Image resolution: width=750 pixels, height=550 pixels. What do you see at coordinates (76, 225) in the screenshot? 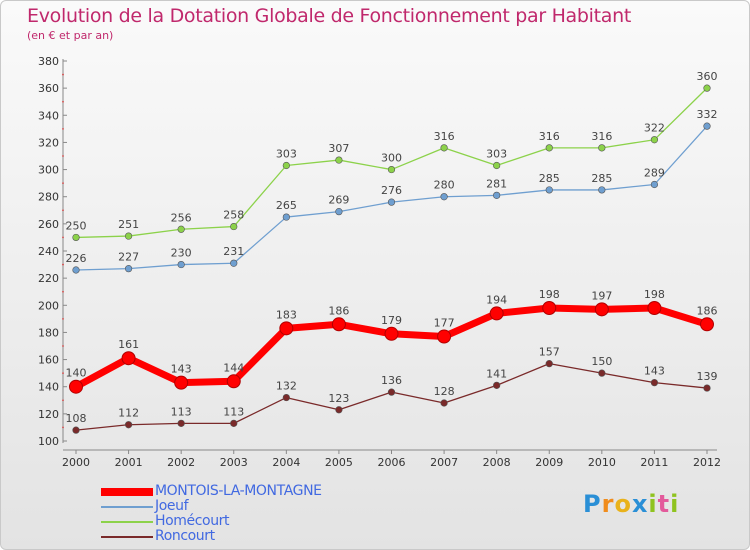
I see `data-label: 250` at bounding box center [76, 225].